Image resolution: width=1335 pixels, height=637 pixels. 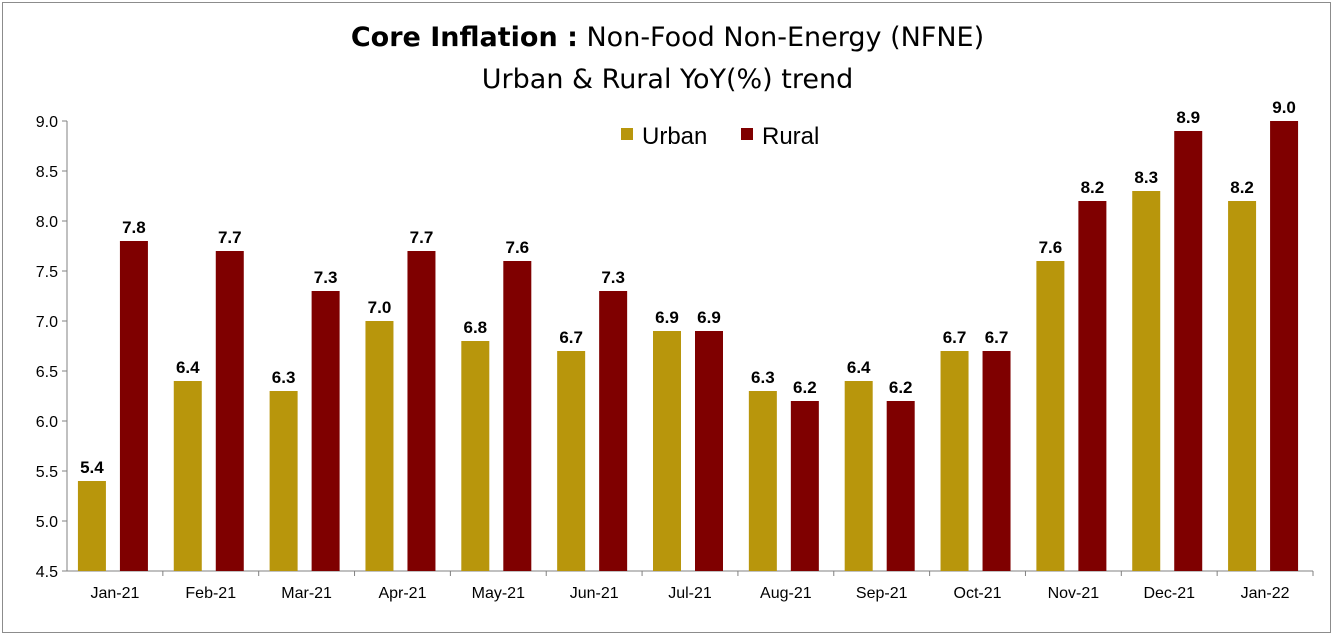 I want to click on y-tick-label: 6.5, so click(x=47, y=372).